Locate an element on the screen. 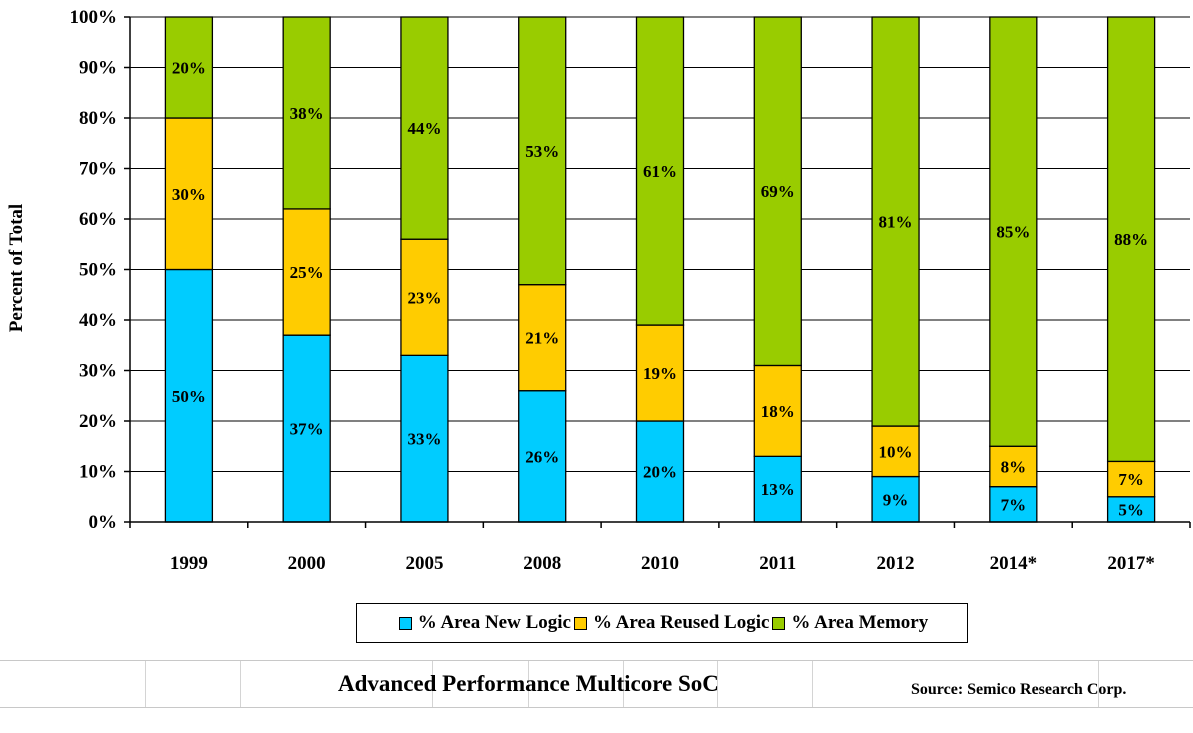 Image resolution: width=1193 pixels, height=733 pixels. x-tick-label: 1999 is located at coordinates (189, 563).